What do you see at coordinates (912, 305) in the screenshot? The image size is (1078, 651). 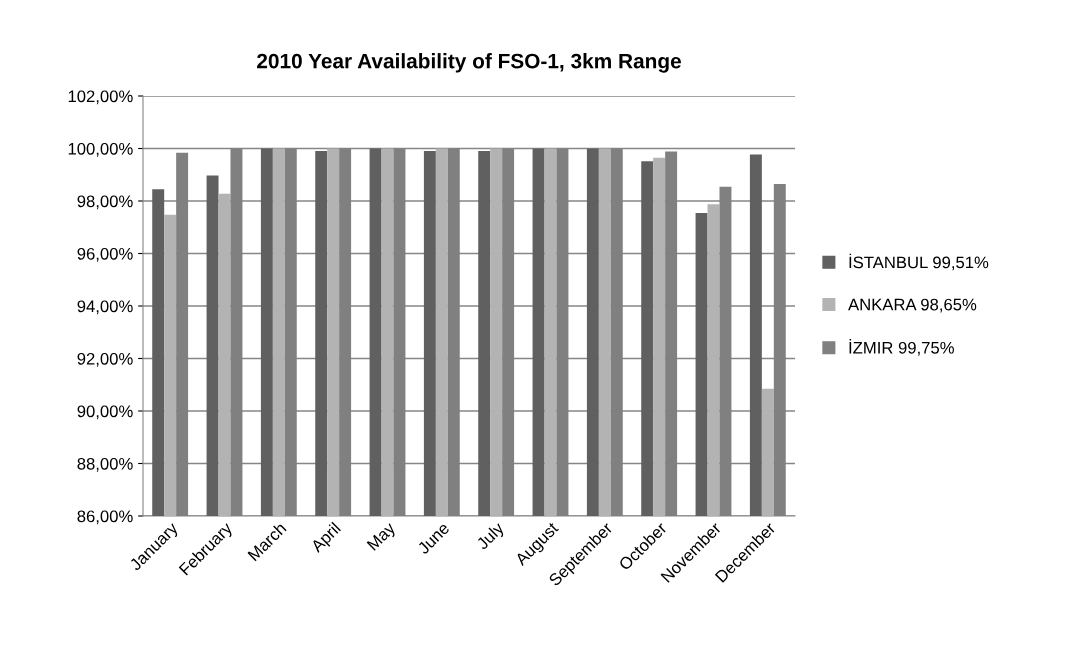 I see `legend-label: ANKARA 98,65%` at bounding box center [912, 305].